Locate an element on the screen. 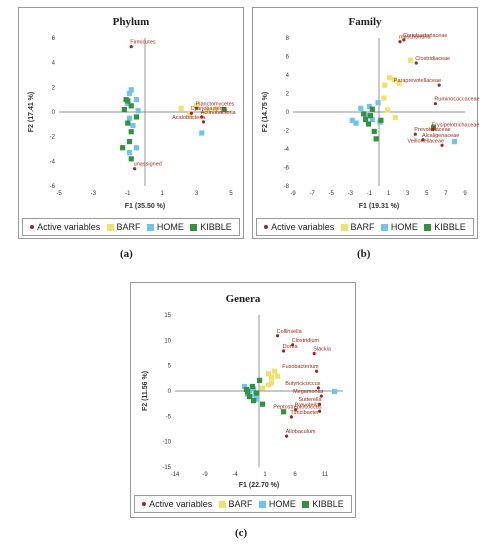 The image size is (488, 550). x-tick-label: -4 is located at coordinates (235, 475).